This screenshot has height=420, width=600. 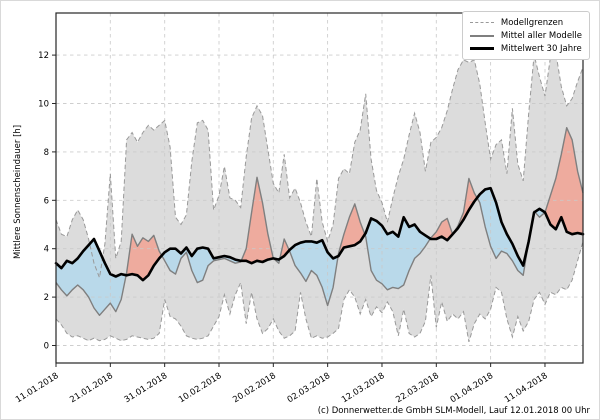 I want to click on y-tick-label: 10, so click(x=43, y=105).